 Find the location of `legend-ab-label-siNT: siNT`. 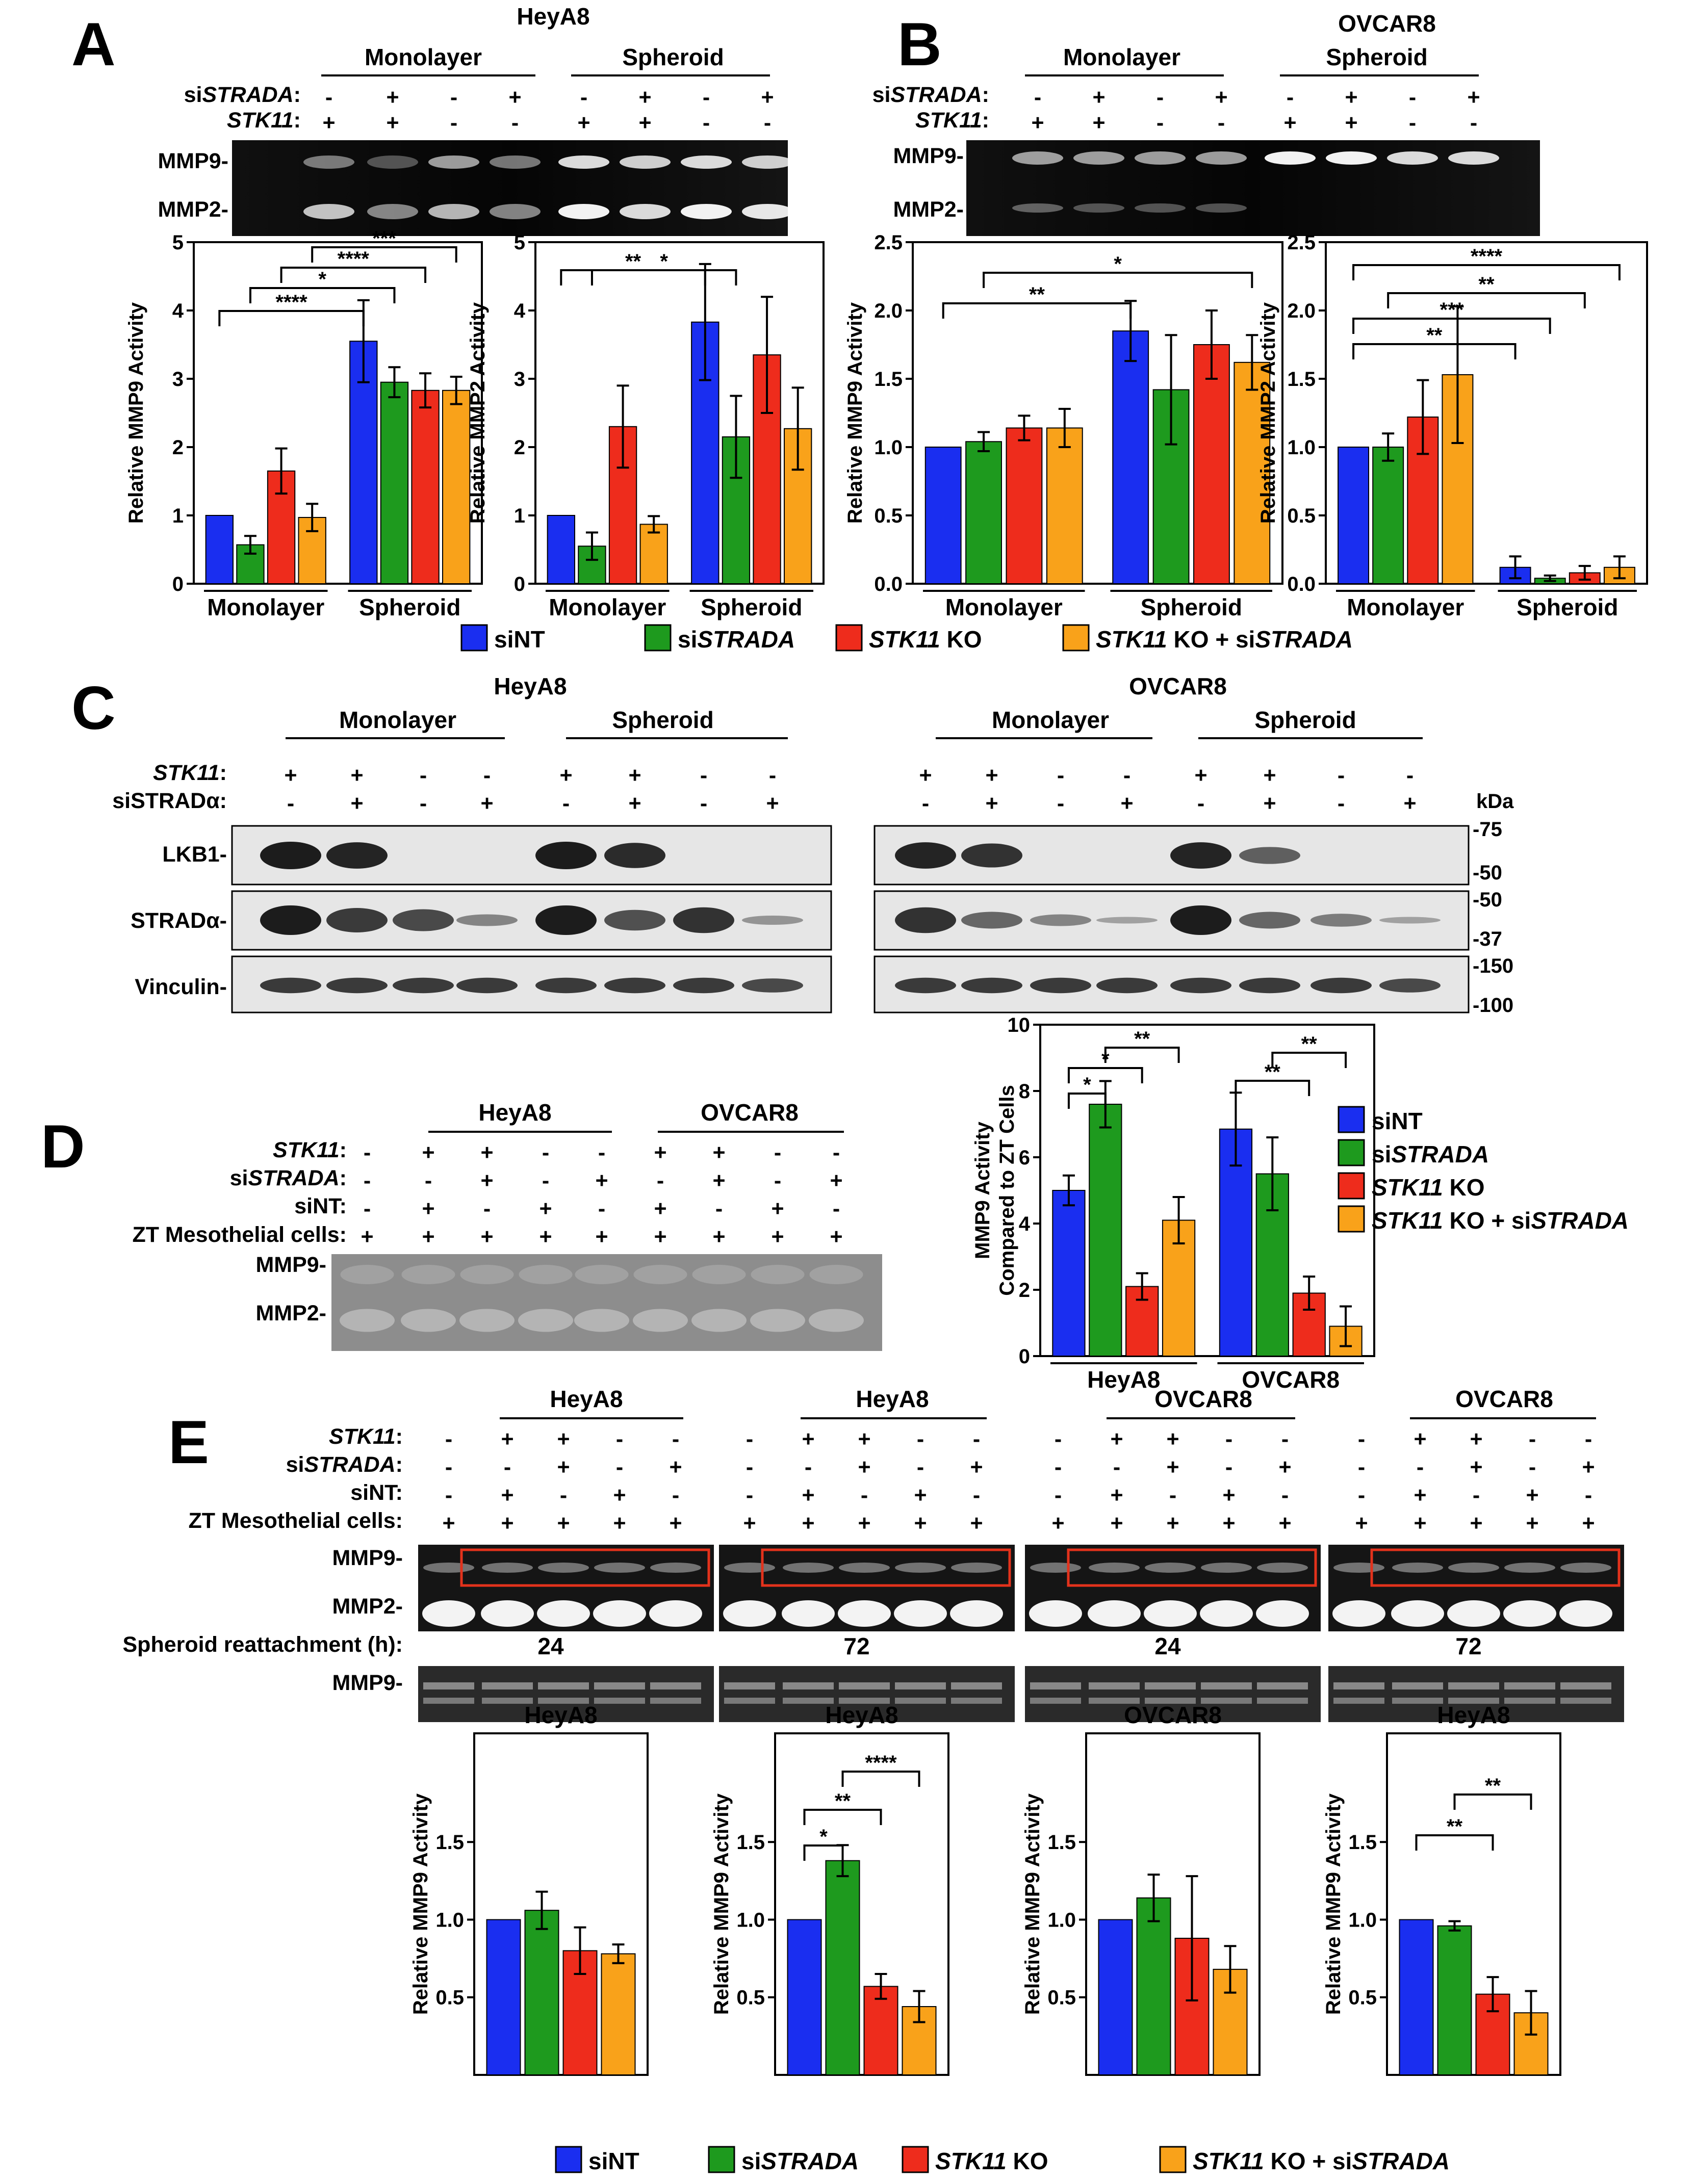

legend-ab-label-siNT: siNT is located at coordinates (519, 639).